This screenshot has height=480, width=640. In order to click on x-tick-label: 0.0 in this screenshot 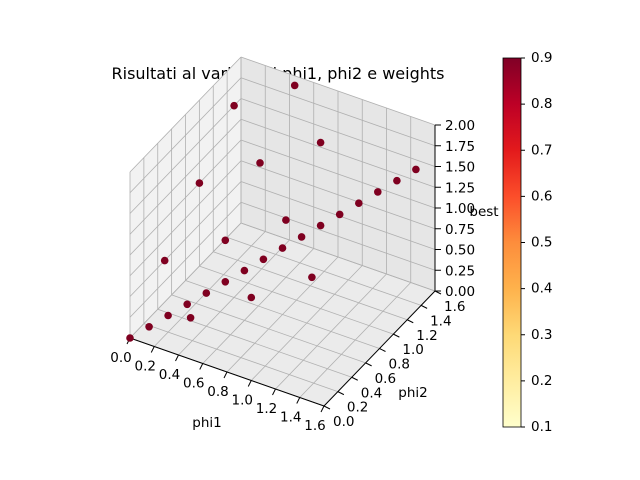, I will do `click(120, 358)`.